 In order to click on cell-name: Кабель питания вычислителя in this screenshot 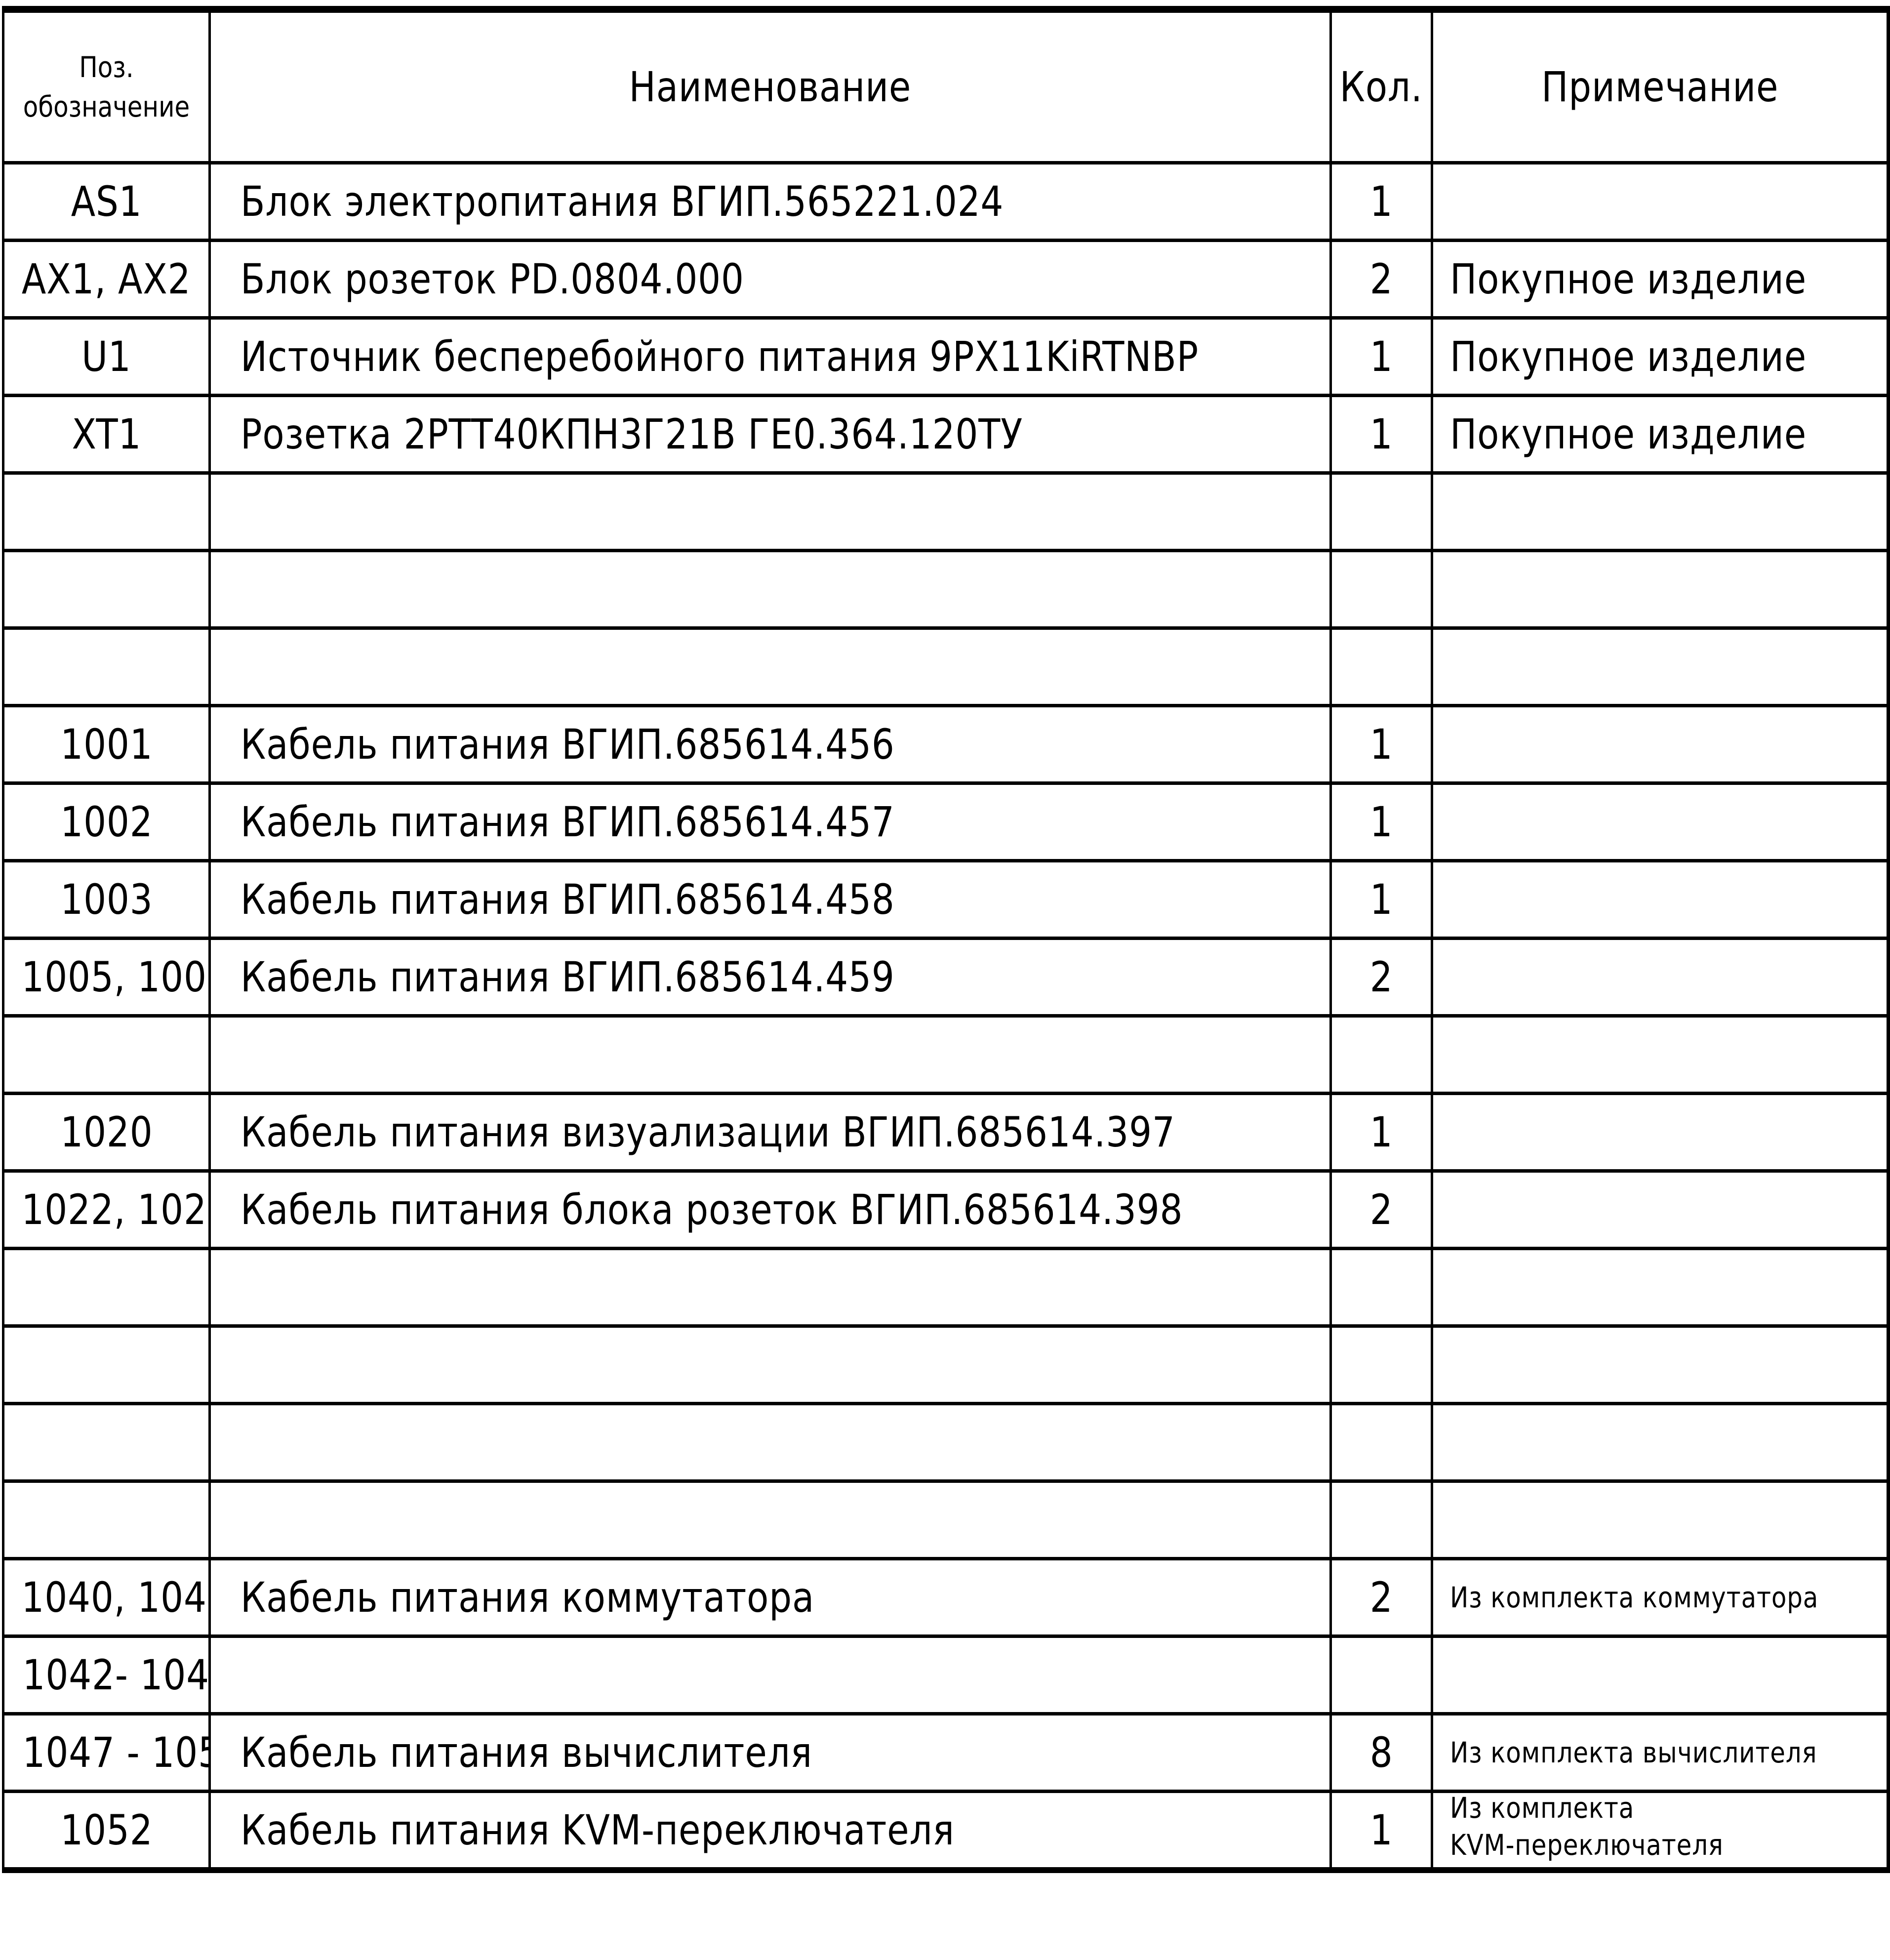, I will do `click(770, 1752)`.